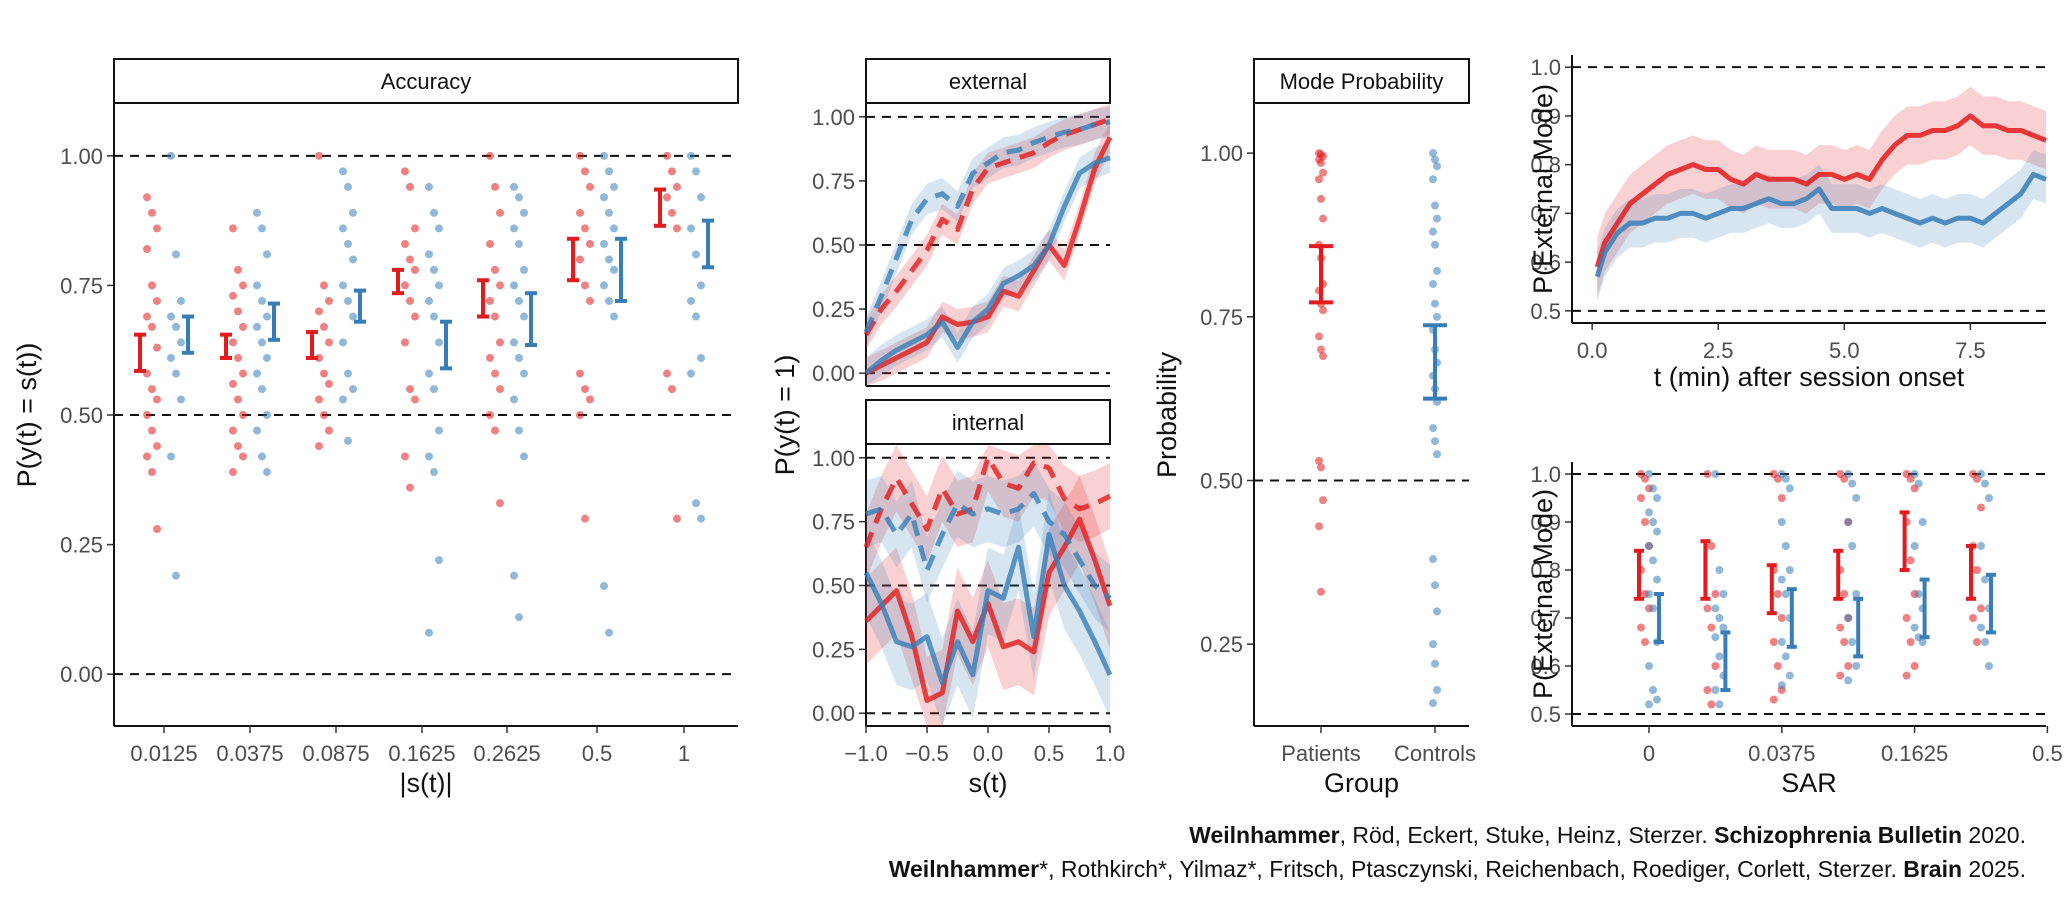 The width and height of the screenshot is (2070, 913). Describe the element at coordinates (1221, 153) in the screenshot. I see `y-tick-label: 1.00` at that location.